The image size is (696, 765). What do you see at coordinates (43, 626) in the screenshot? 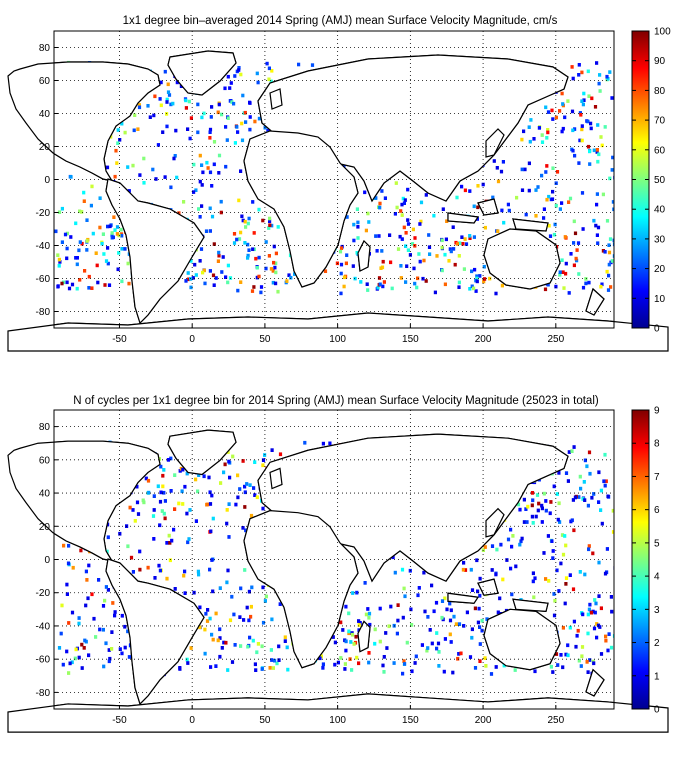
I see `y-tick-label: -40` at bounding box center [43, 626].